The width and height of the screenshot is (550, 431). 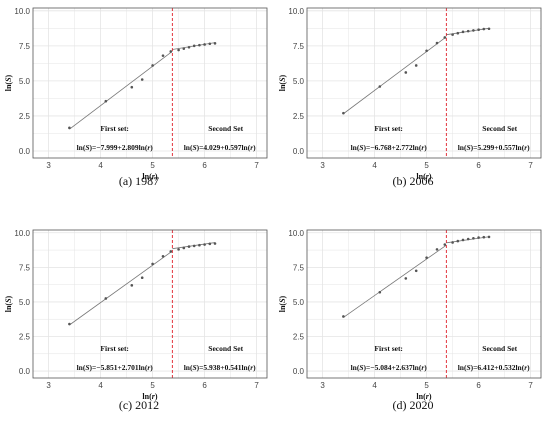 I want to click on panel-caption: (c) 2012, so click(x=139, y=405).